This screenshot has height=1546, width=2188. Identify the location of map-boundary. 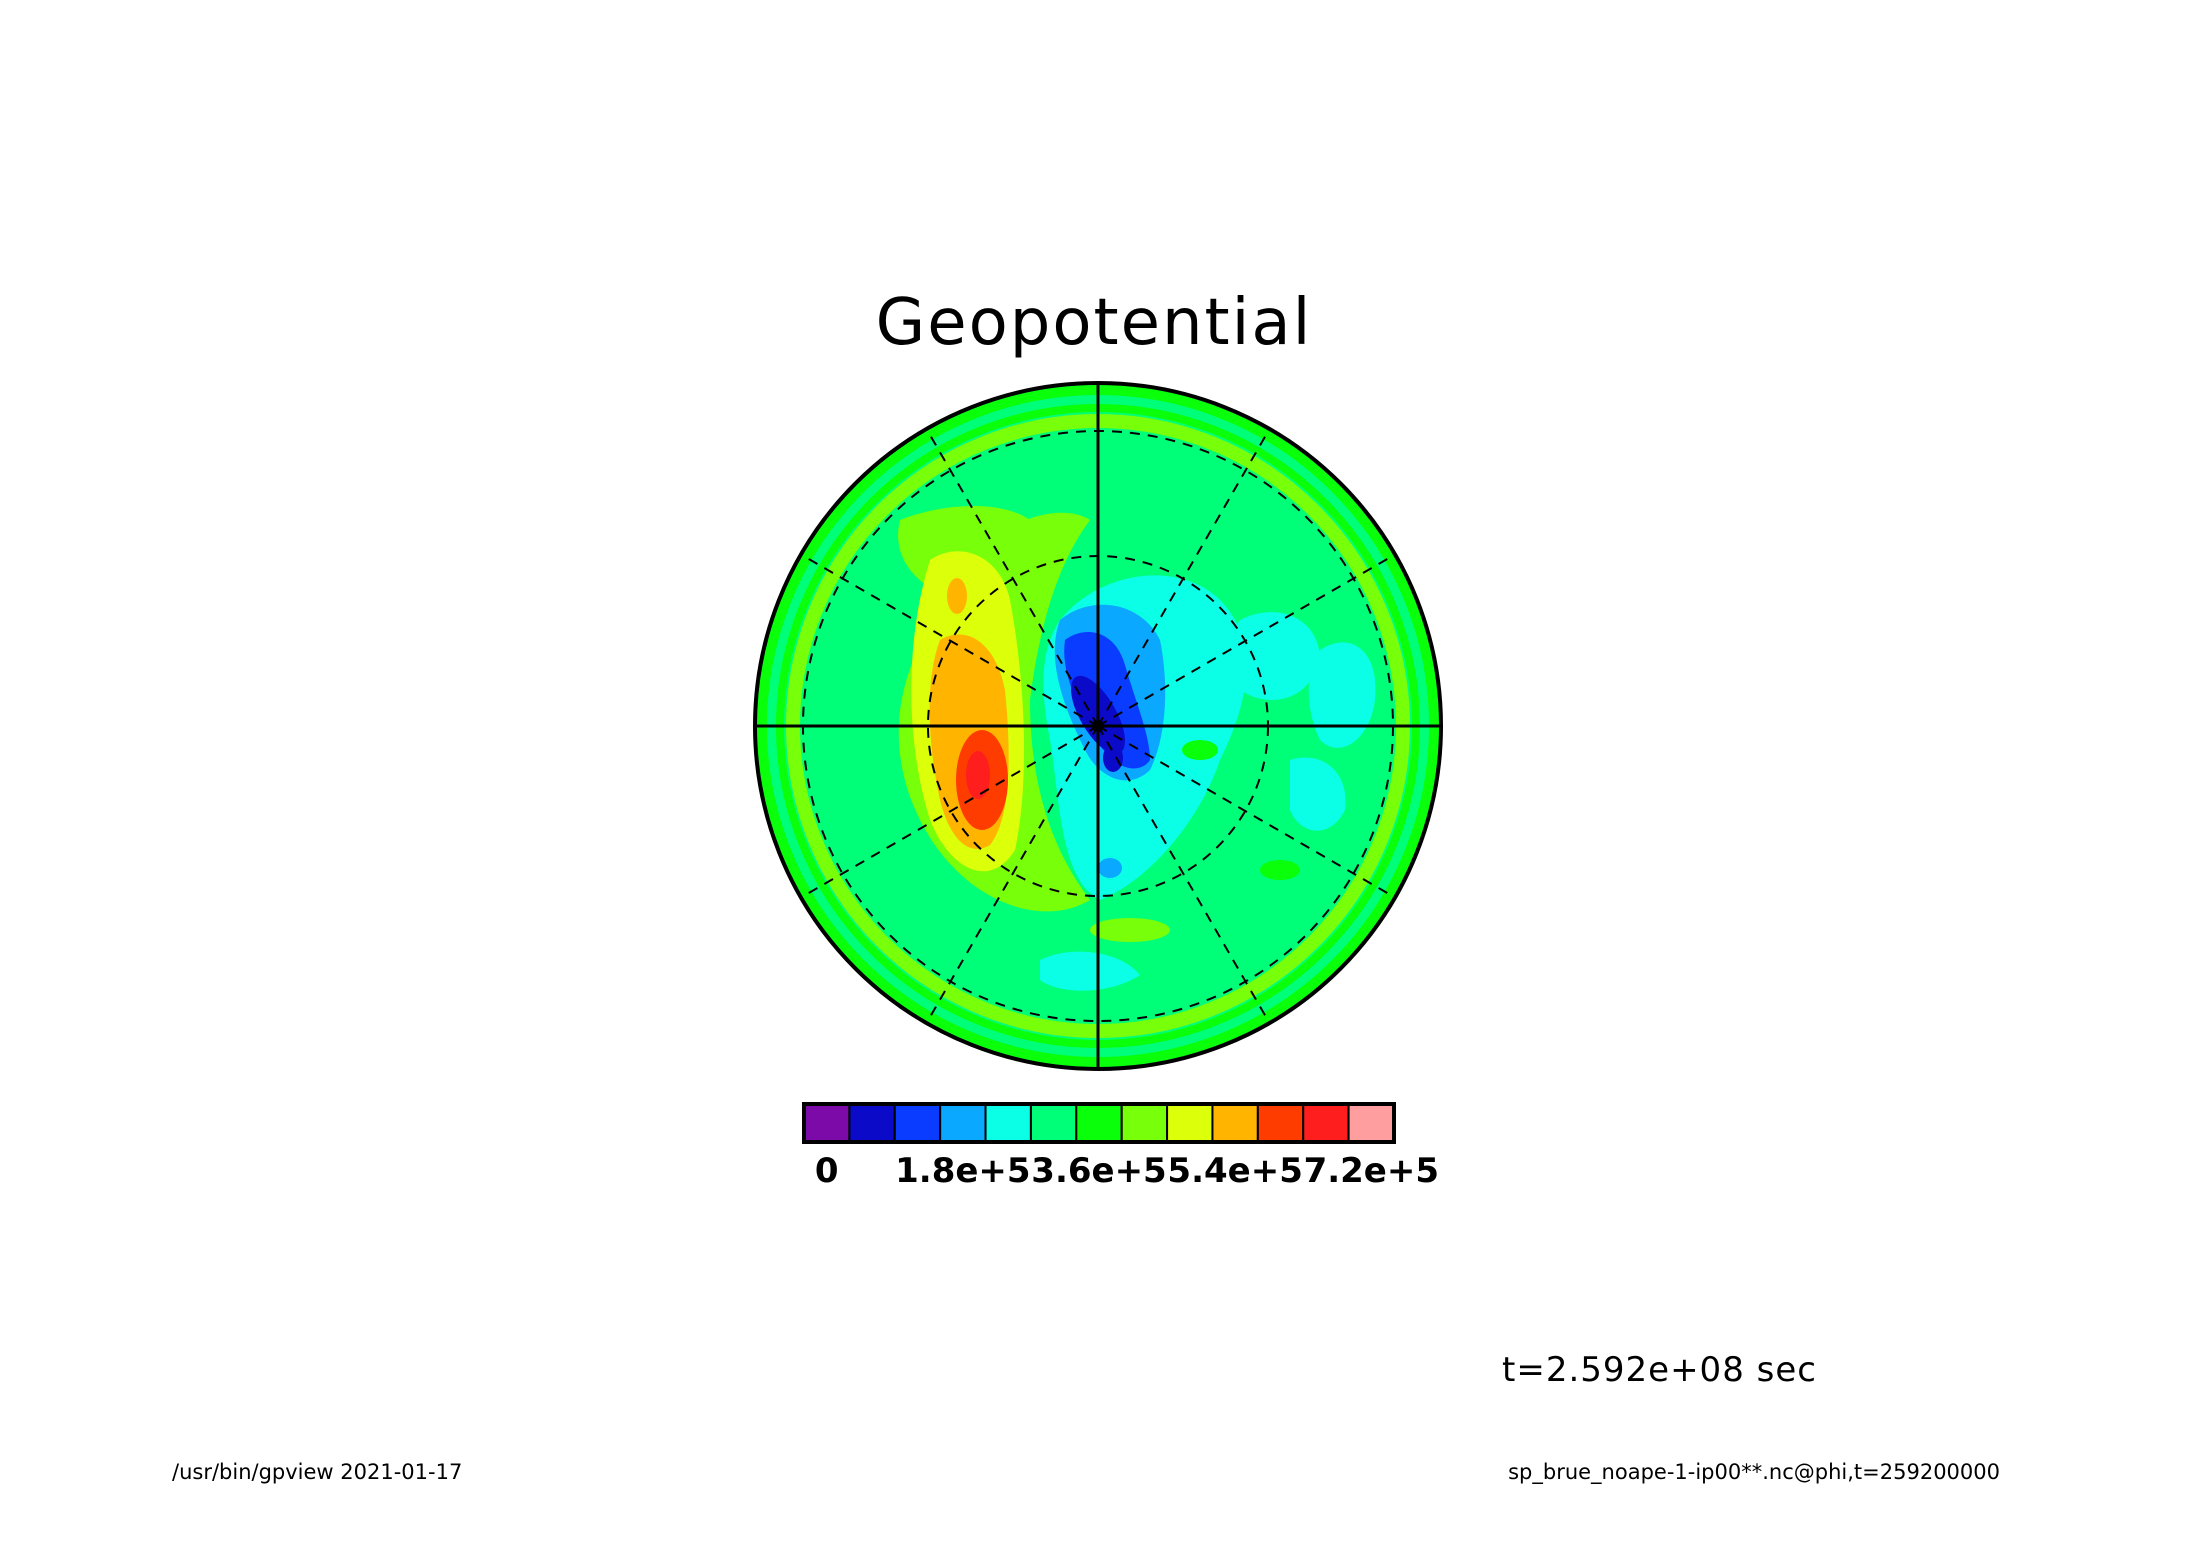
(1098, 726).